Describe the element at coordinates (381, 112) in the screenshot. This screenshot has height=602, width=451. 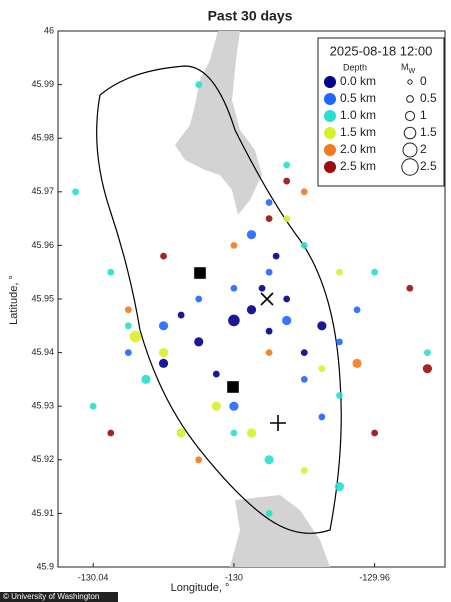
I see `legend-box` at that location.